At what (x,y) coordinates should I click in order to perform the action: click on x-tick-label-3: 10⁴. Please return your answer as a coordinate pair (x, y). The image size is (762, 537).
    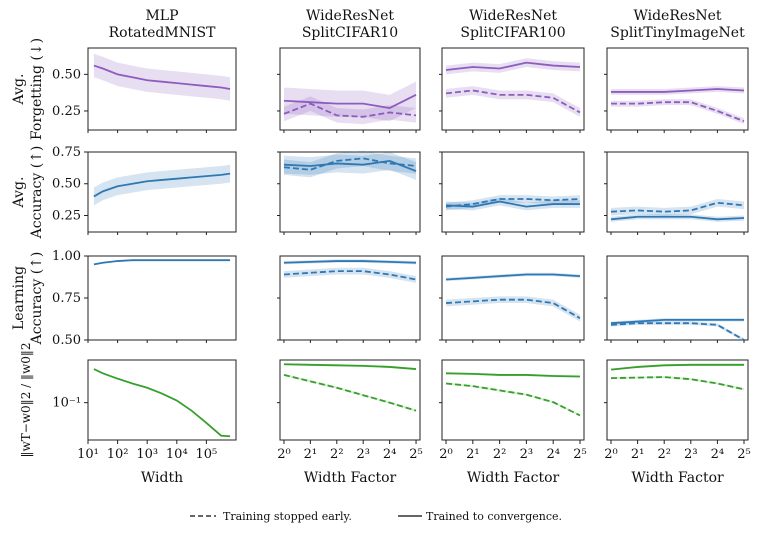
    Looking at the image, I should click on (177, 454).